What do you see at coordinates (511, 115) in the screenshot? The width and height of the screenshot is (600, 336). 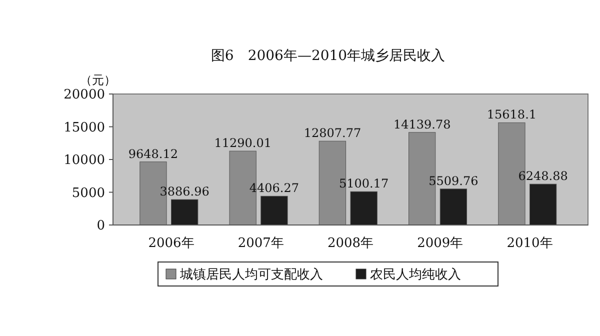 I see `text: 15618.1` at bounding box center [511, 115].